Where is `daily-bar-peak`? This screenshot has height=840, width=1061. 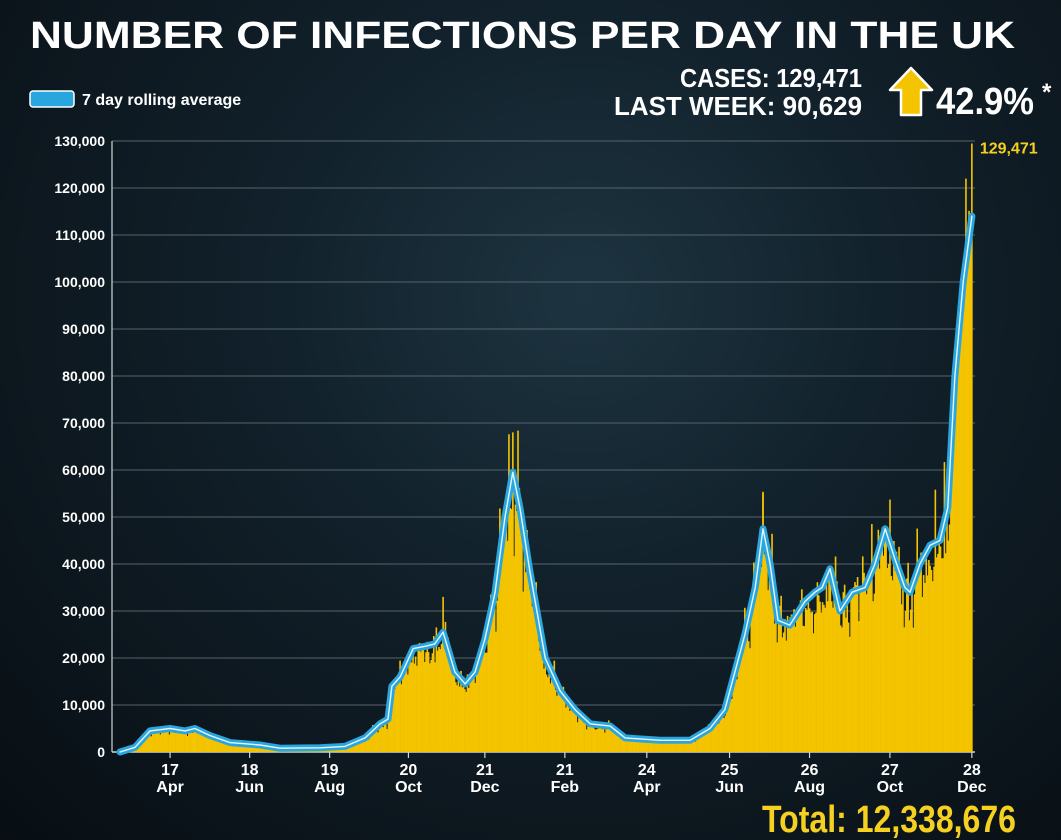
daily-bar-peak is located at coordinates (513, 592).